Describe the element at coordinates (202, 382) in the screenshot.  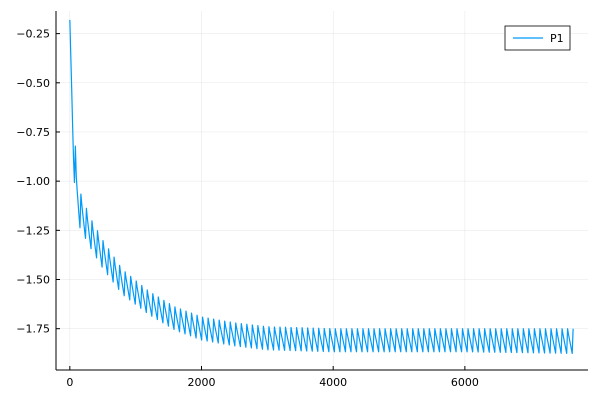
I see `x-tick-label: 2000` at that location.